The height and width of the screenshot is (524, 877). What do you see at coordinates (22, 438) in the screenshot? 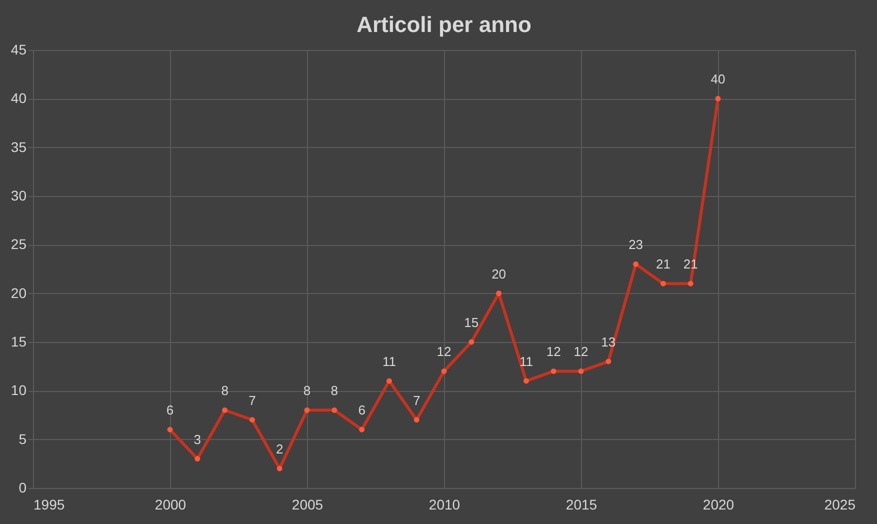
I see `y-tick-label: 5` at bounding box center [22, 438].